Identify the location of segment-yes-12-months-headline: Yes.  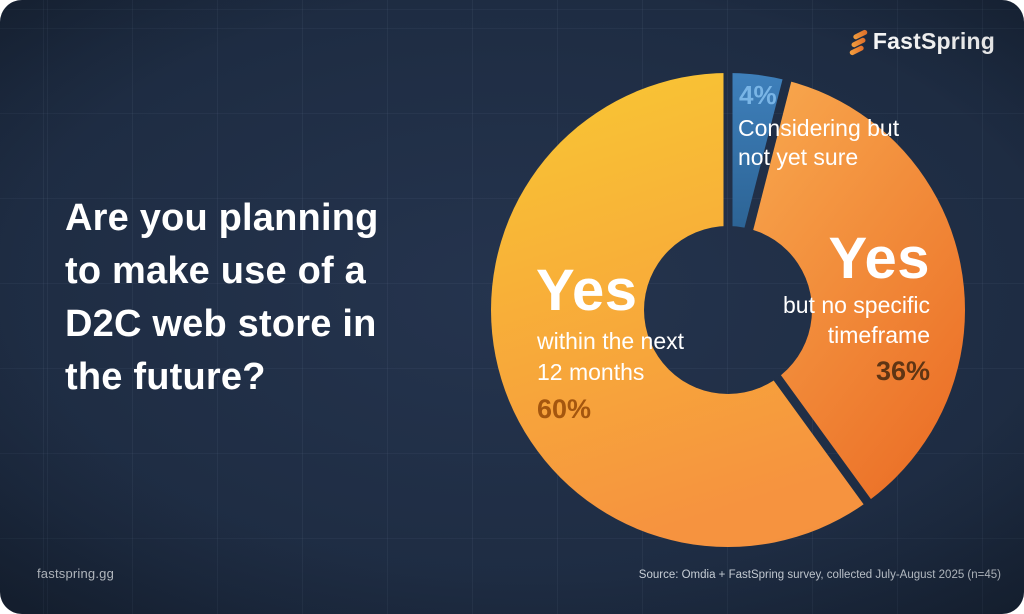
(587, 290).